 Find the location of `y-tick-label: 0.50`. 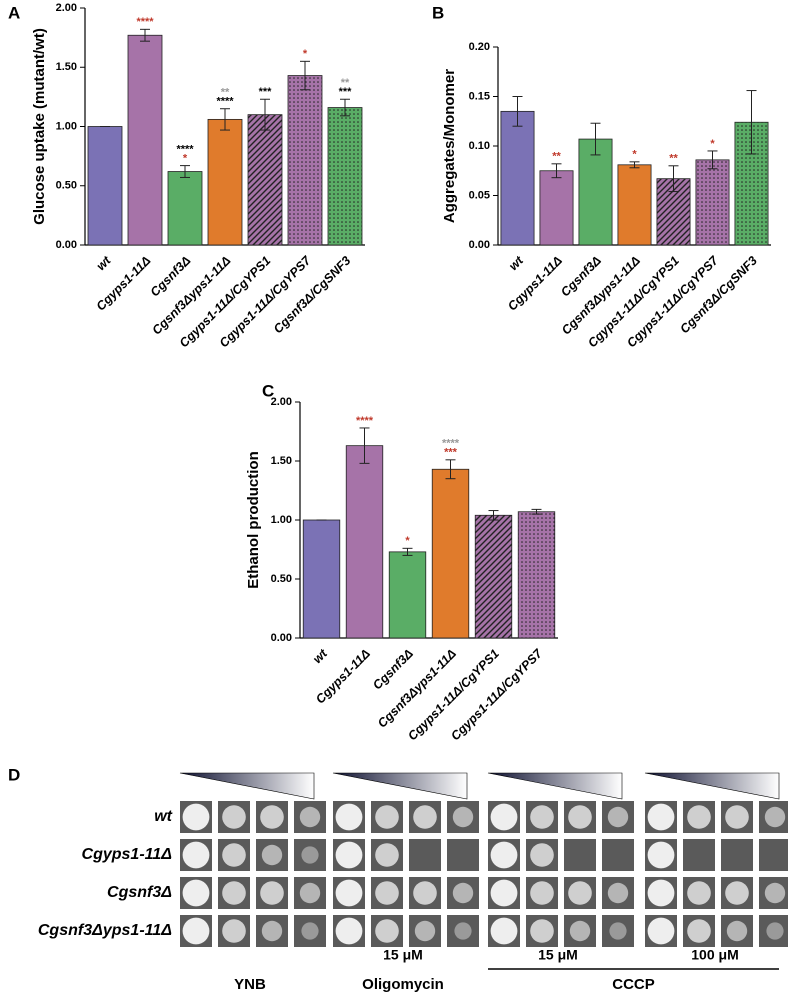

y-tick-label: 0.50 is located at coordinates (281, 579).